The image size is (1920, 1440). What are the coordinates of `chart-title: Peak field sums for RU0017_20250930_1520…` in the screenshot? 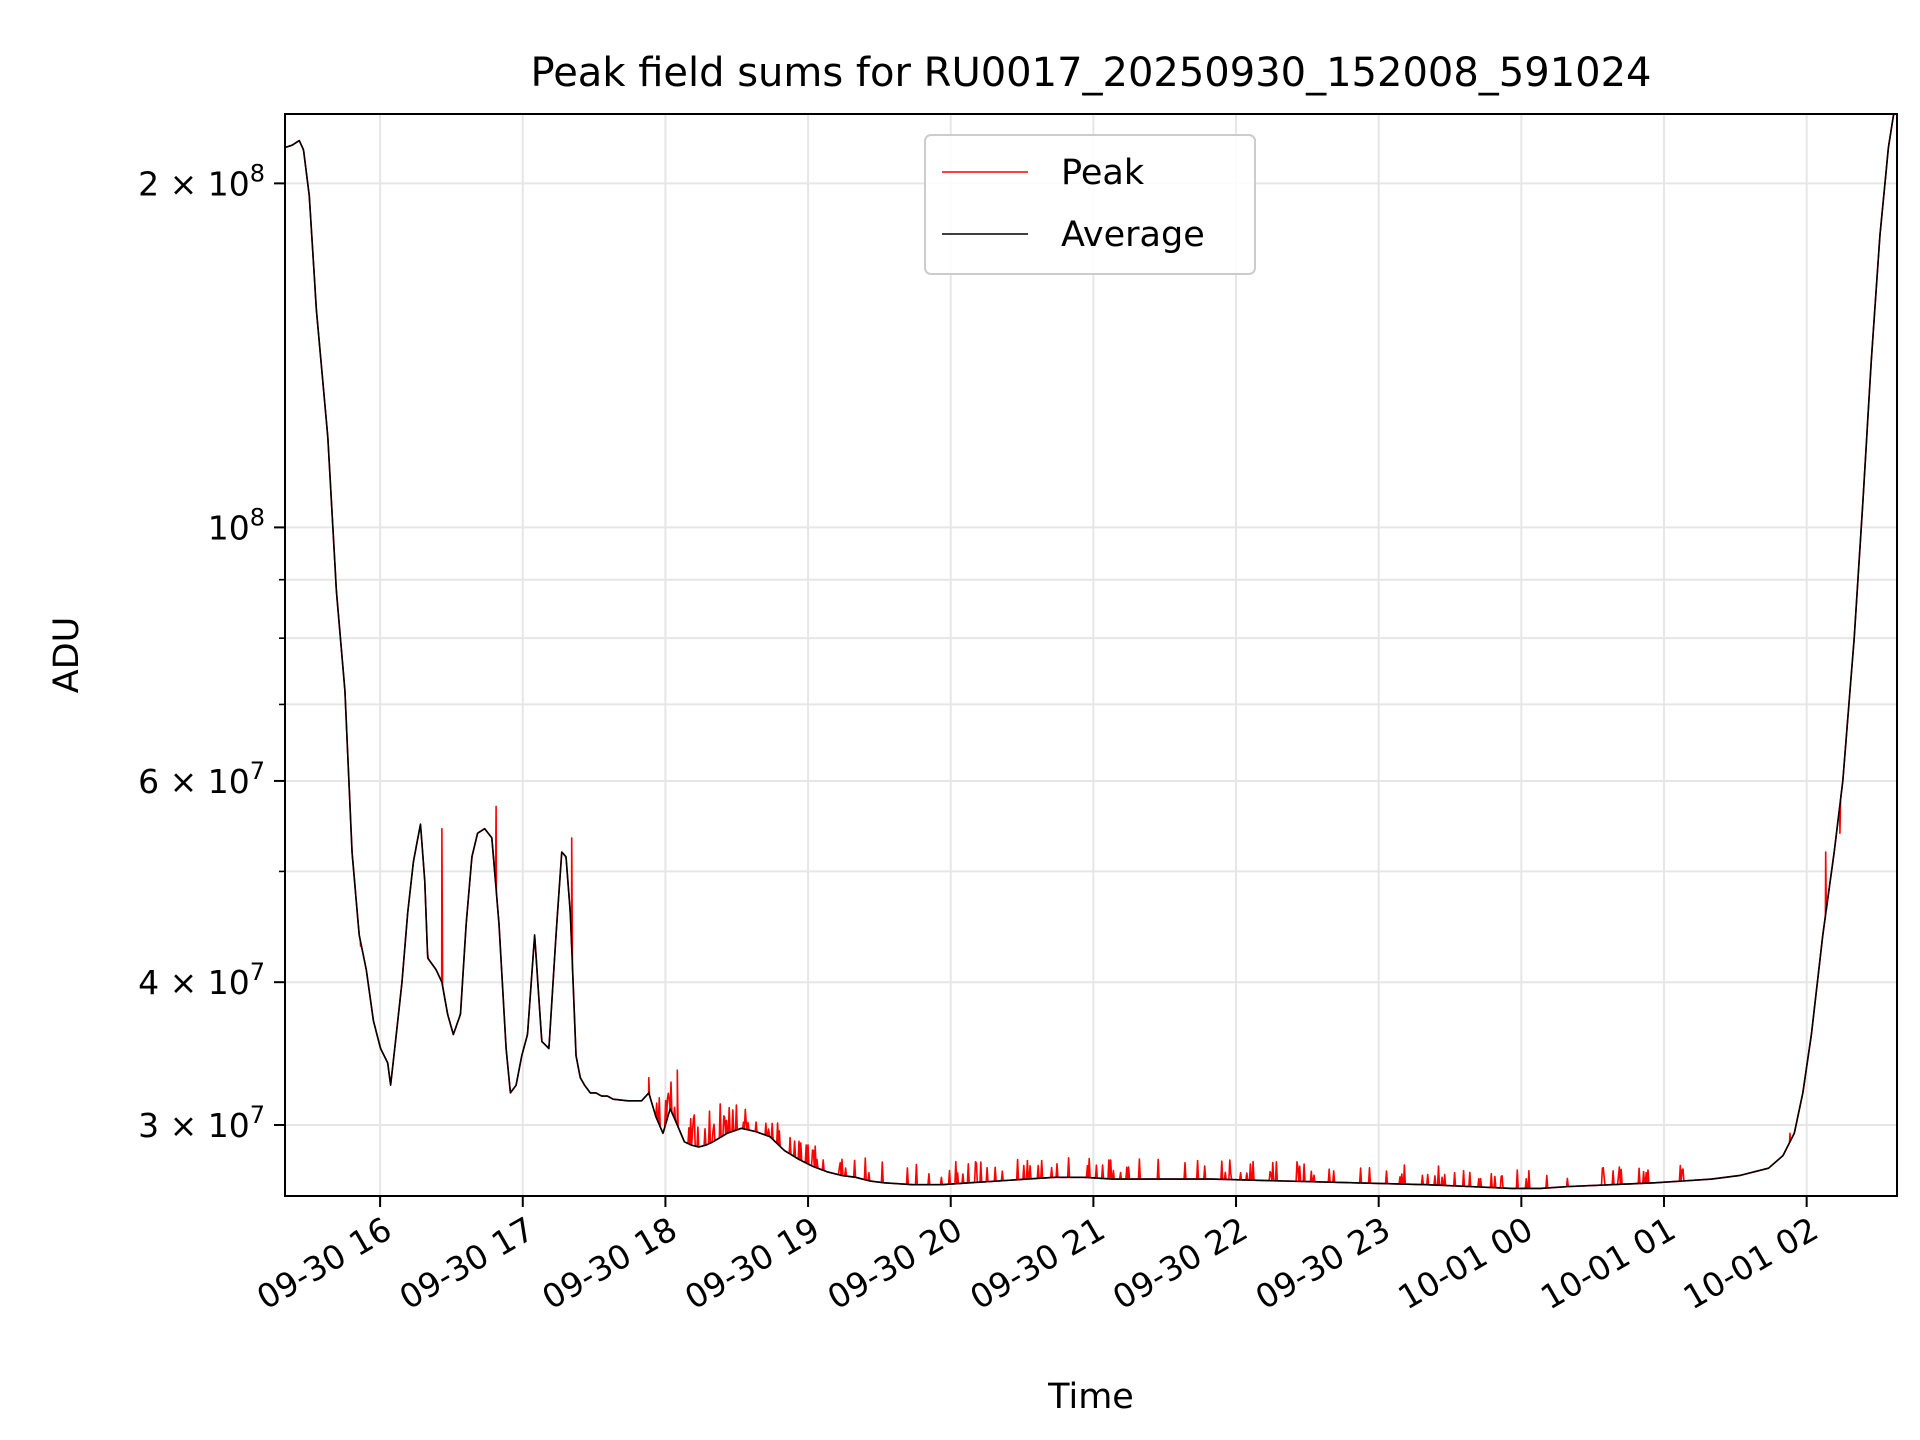 It's located at (1091, 73).